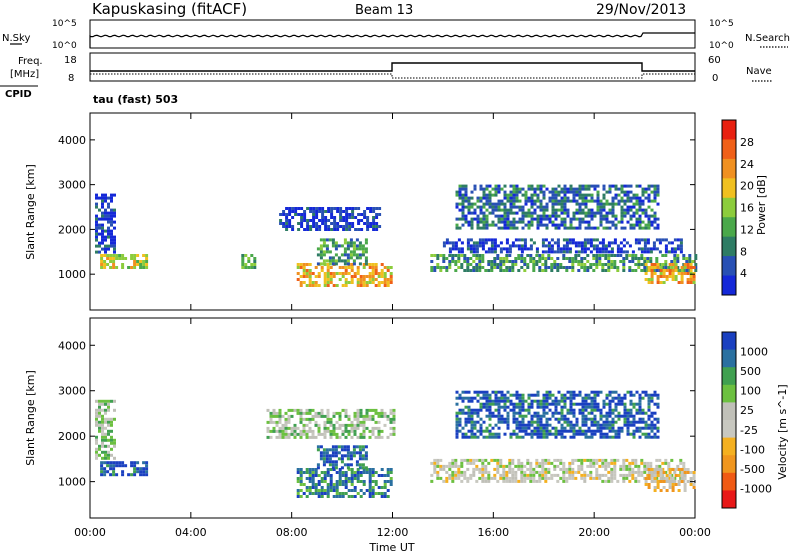  Describe the element at coordinates (747, 410) in the screenshot. I see `colorbar-tick-label: 25` at that location.